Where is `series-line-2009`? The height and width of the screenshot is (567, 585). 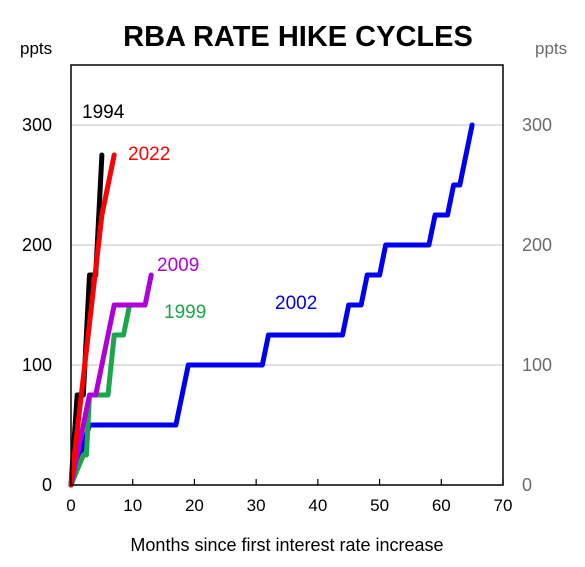
series-line-2009 is located at coordinates (111, 380).